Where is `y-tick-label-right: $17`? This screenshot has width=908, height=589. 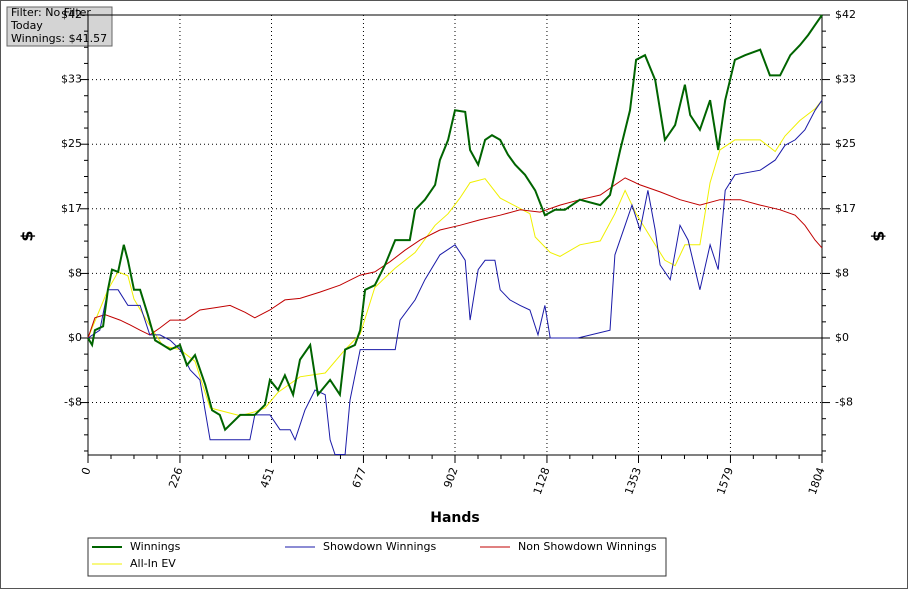 y-tick-label-right: $17 is located at coordinates (845, 208).